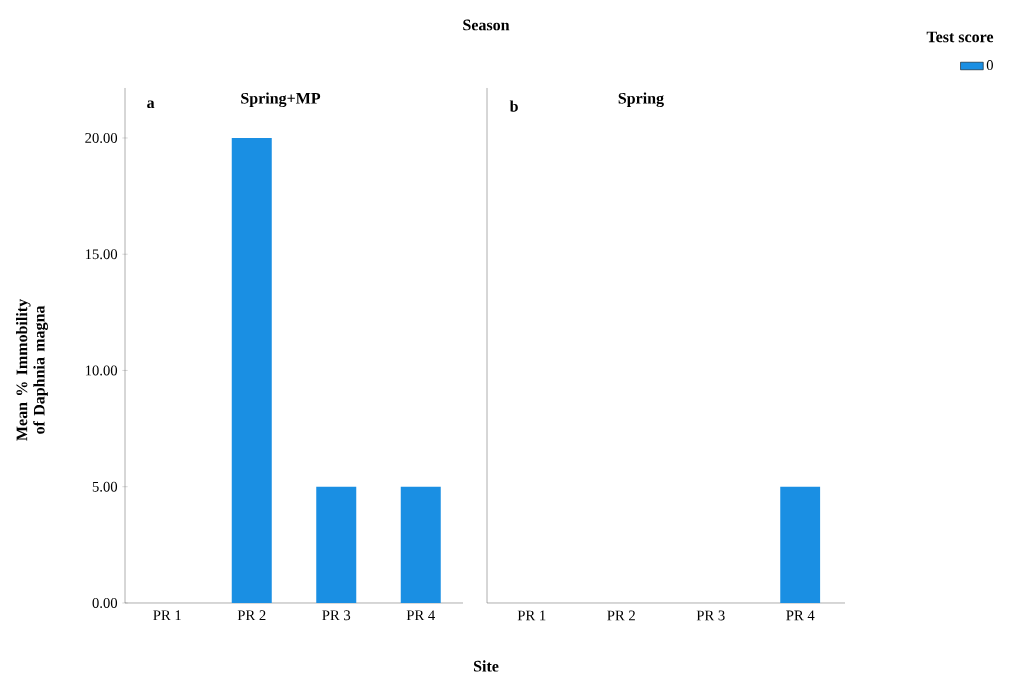 The image size is (1013, 677). I want to click on text: Season, so click(486, 25).